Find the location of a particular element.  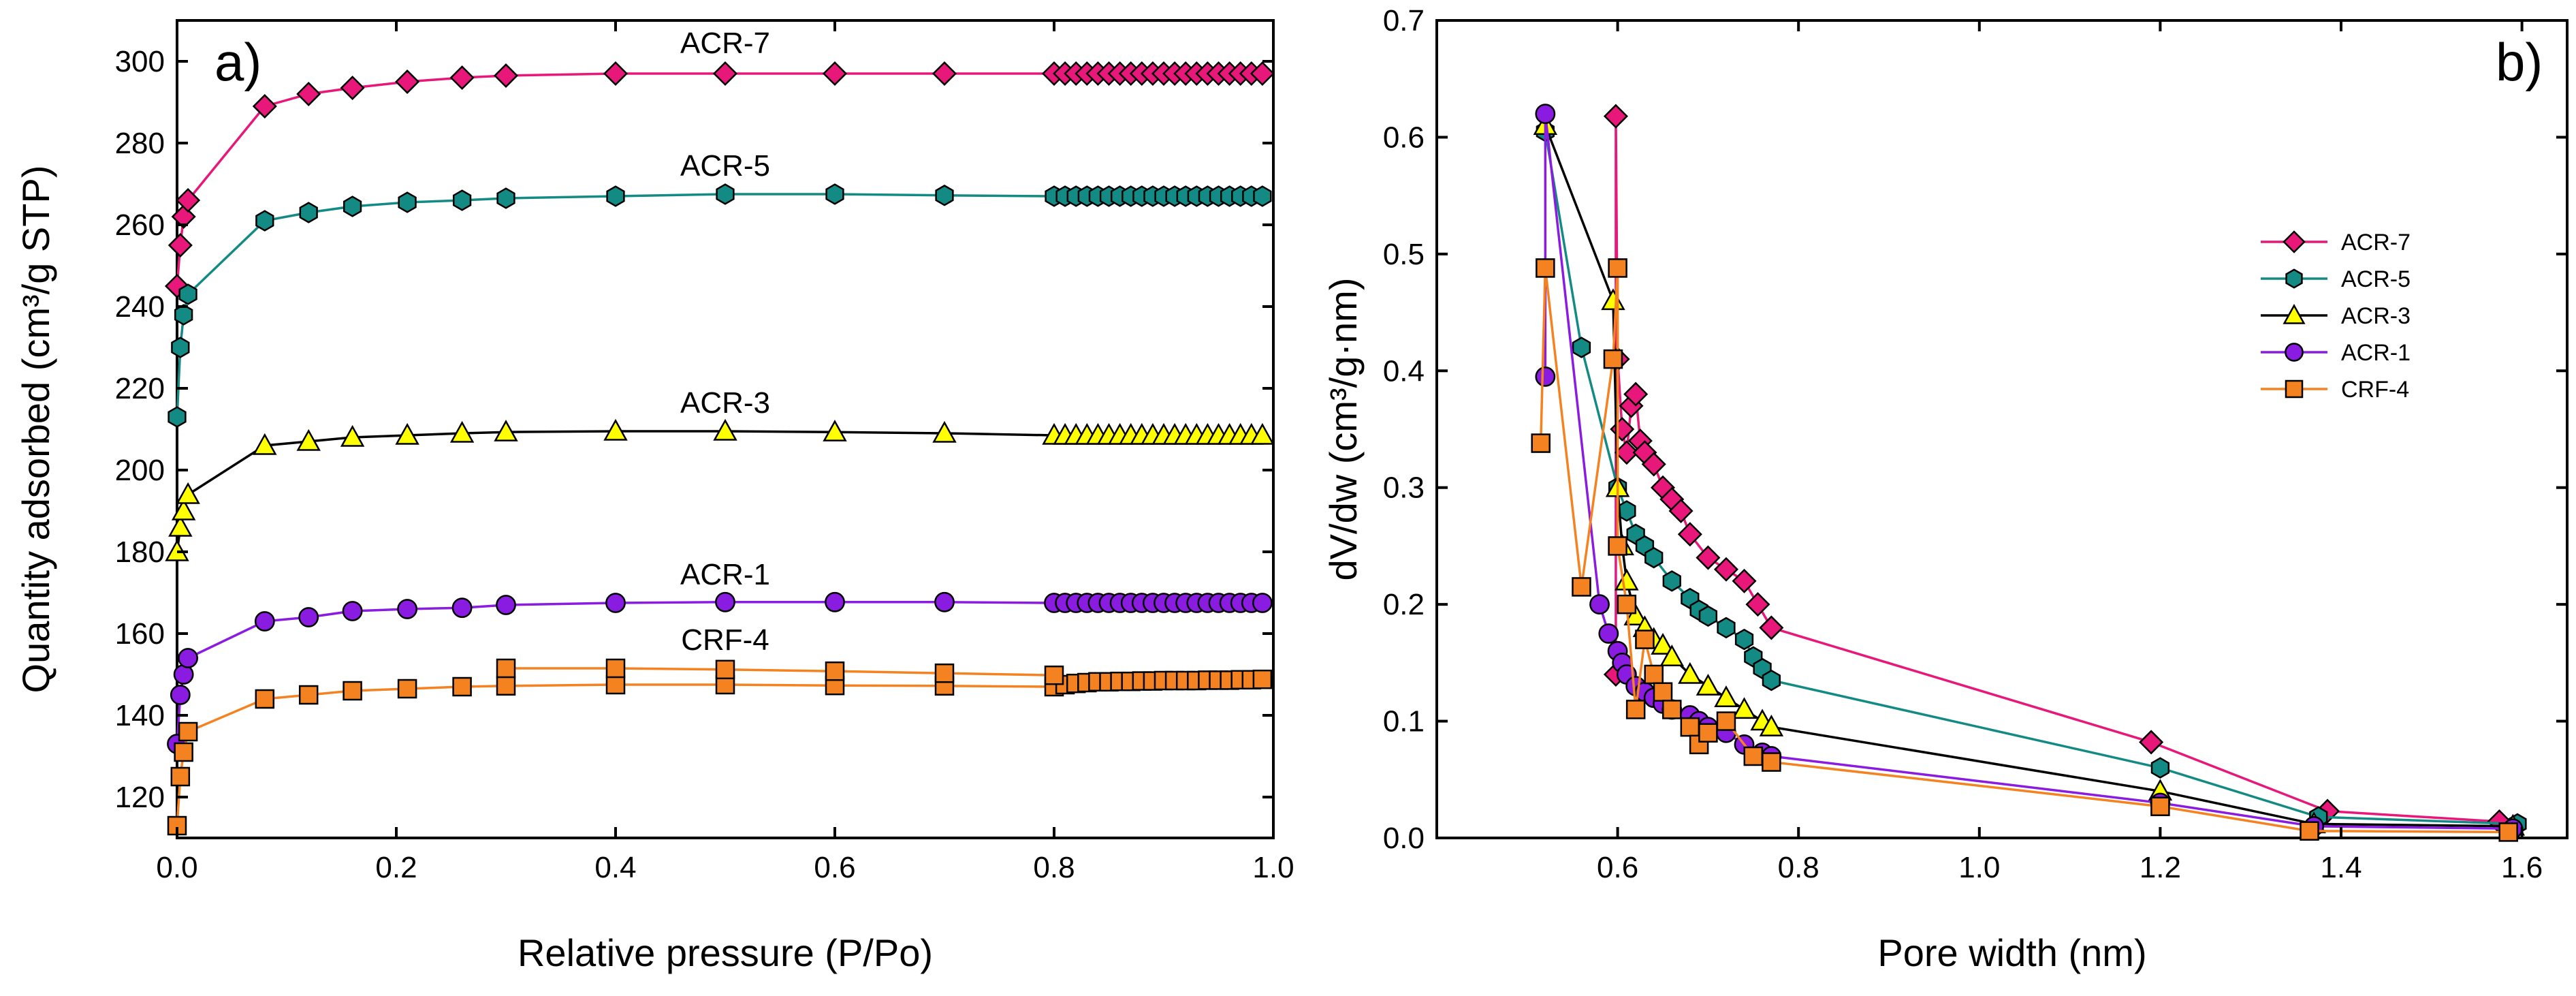

series-label: ACR-1 is located at coordinates (725, 574).